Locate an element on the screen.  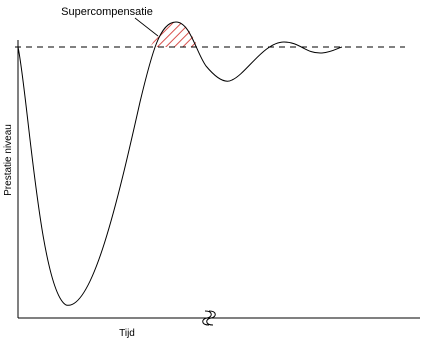
axis-break-icon is located at coordinates (209, 318).